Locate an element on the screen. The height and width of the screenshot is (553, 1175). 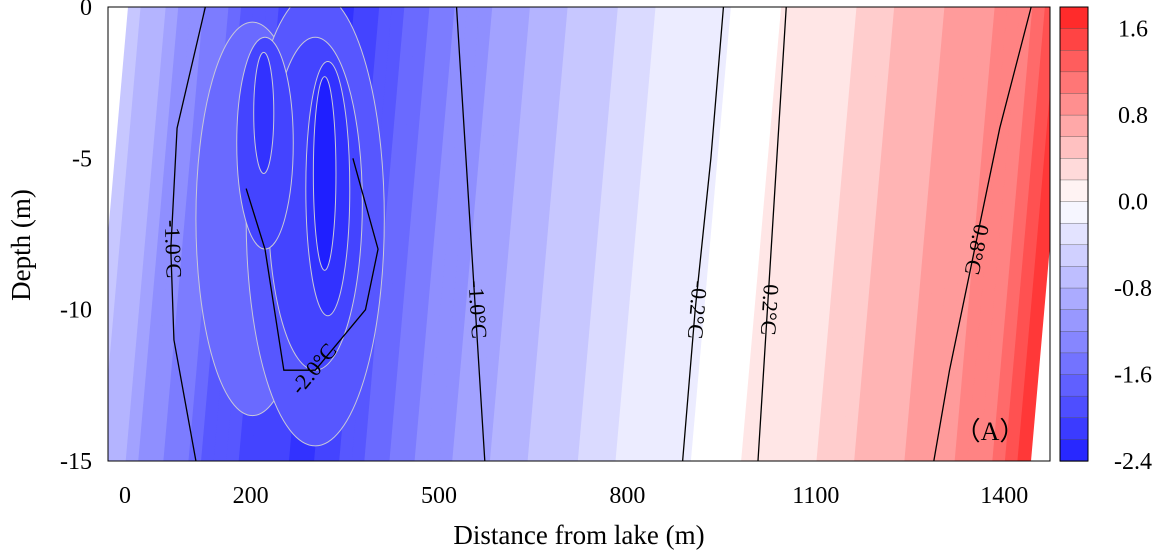
y-tick-label: -5 is located at coordinates (82, 159).